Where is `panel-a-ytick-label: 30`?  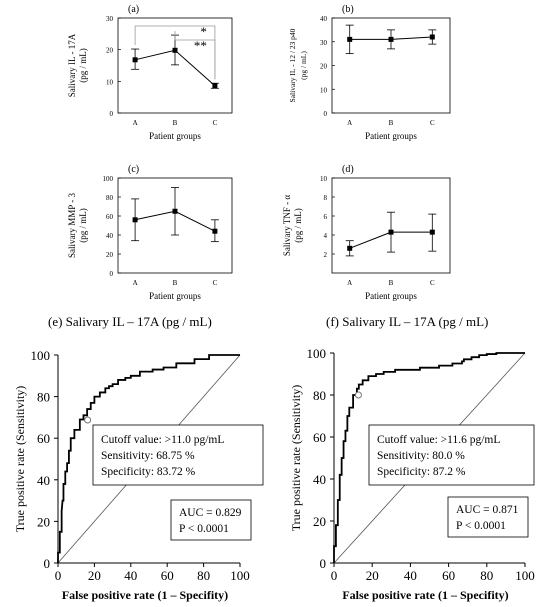 panel-a-ytick-label: 30 is located at coordinates (110, 19).